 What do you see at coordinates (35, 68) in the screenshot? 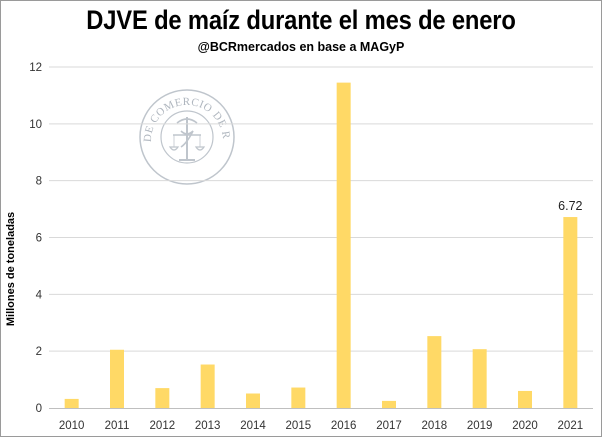
I see `y-tick-label: 12` at bounding box center [35, 68].